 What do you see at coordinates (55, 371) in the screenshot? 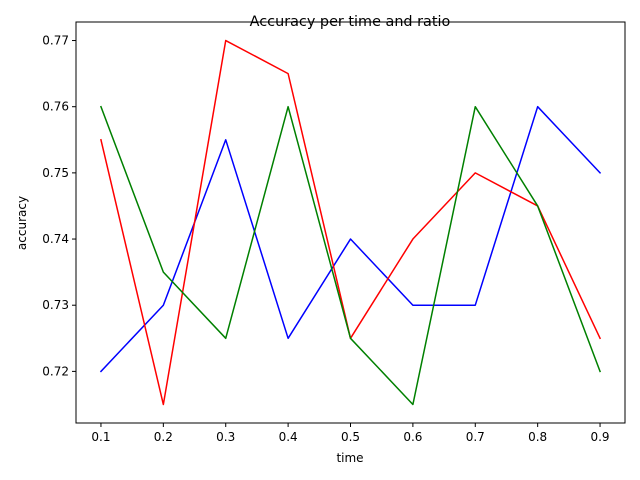
I see `y-tick-label: 0.72` at bounding box center [55, 371].